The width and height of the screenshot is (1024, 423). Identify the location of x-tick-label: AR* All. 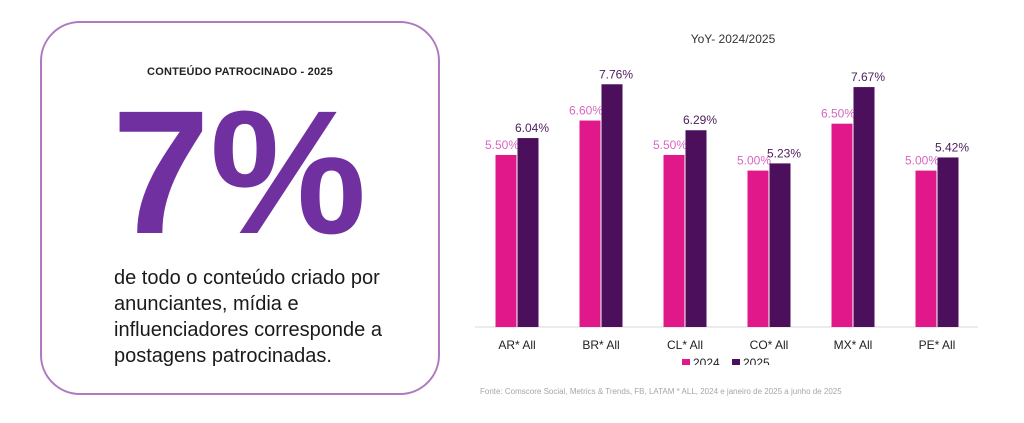
(516, 345).